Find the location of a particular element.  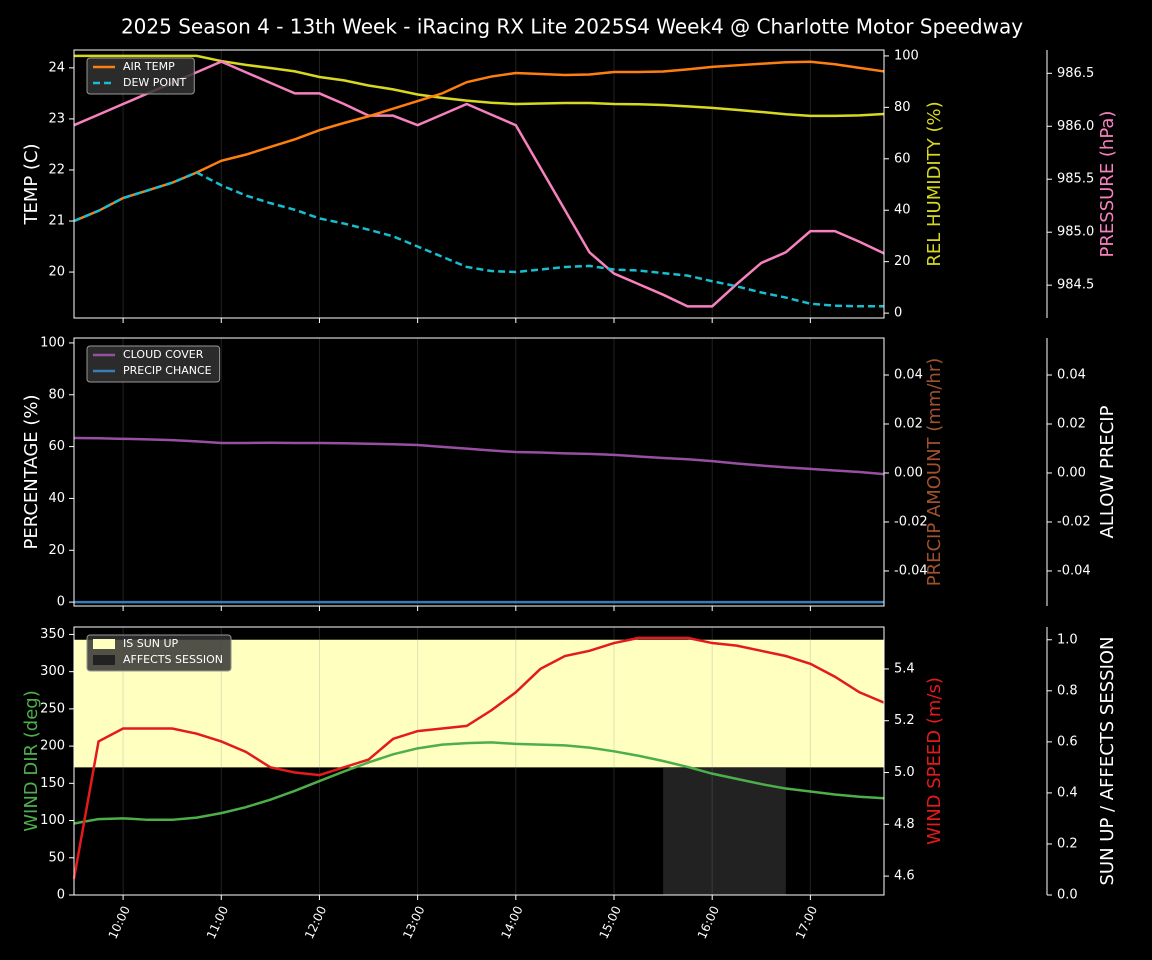

y-tick-label: 250 is located at coordinates (52, 708).